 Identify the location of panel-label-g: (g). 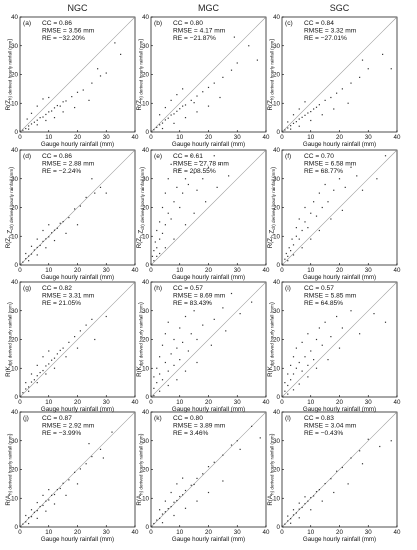
(27, 288).